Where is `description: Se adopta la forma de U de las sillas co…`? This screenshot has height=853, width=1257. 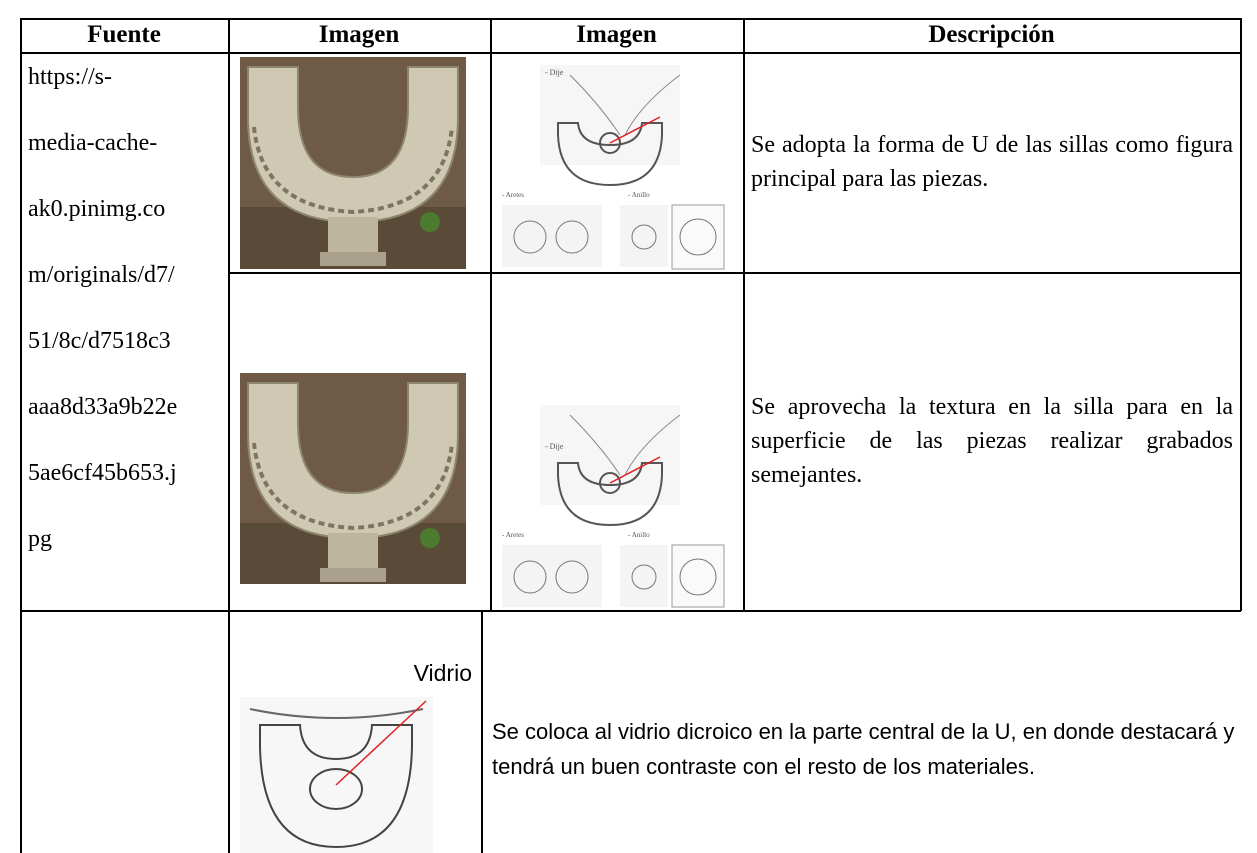
description: Se adopta la forma de U de las sillas co… is located at coordinates (992, 162).